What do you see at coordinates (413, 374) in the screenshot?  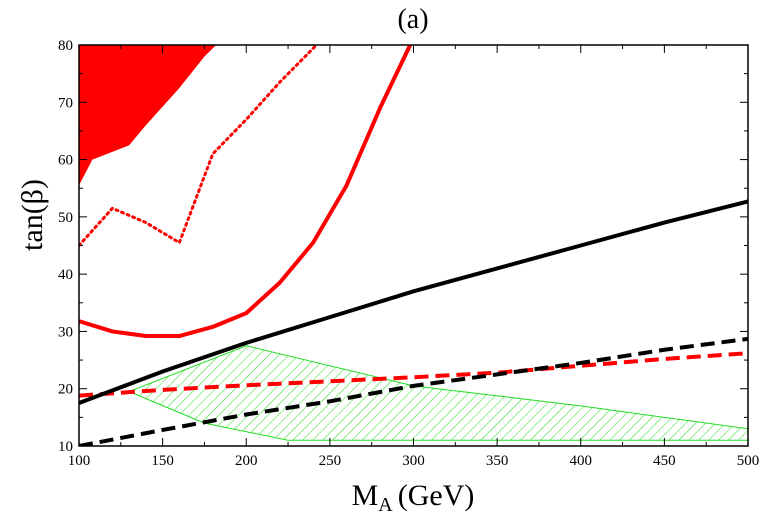 I see `series-line-3-dashed` at bounding box center [413, 374].